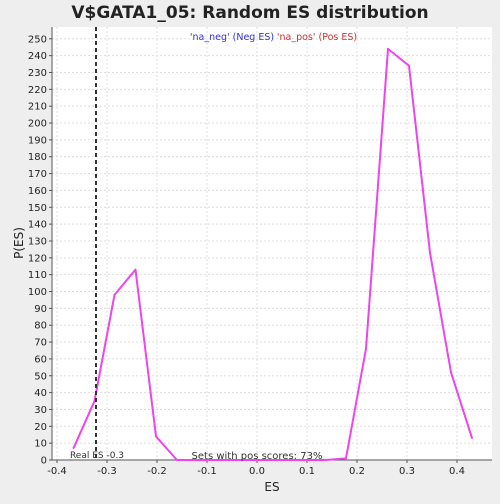 The width and height of the screenshot is (500, 504). I want to click on y-tick-label: 140, so click(37, 225).